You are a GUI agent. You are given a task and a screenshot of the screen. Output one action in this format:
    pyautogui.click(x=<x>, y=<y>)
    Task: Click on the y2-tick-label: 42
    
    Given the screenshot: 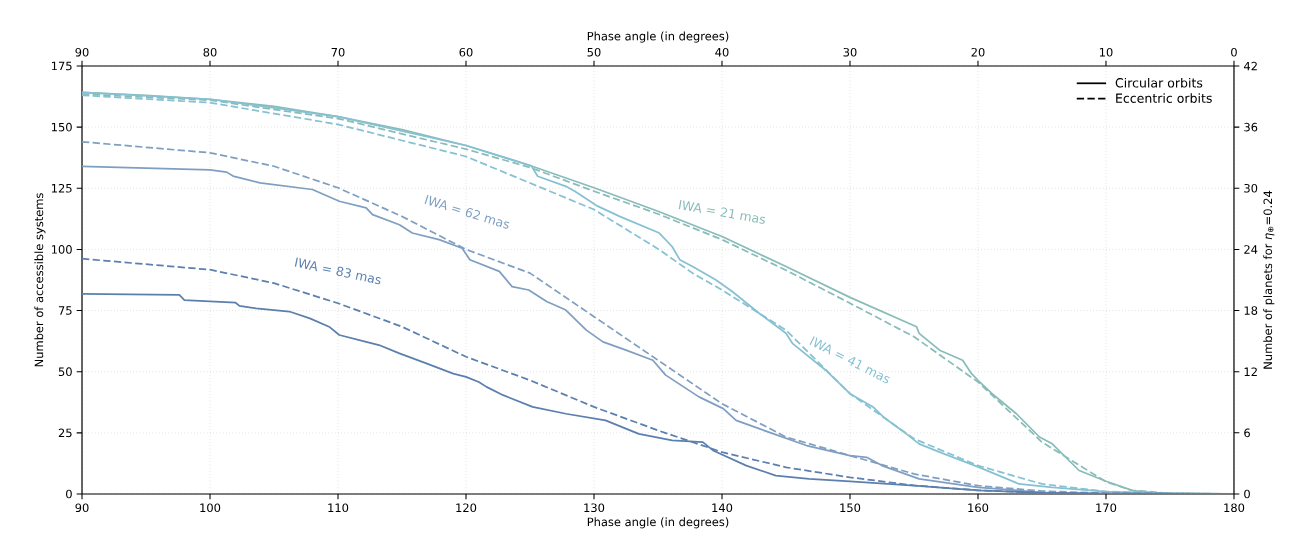 What is the action you would take?
    pyautogui.click(x=1250, y=66)
    